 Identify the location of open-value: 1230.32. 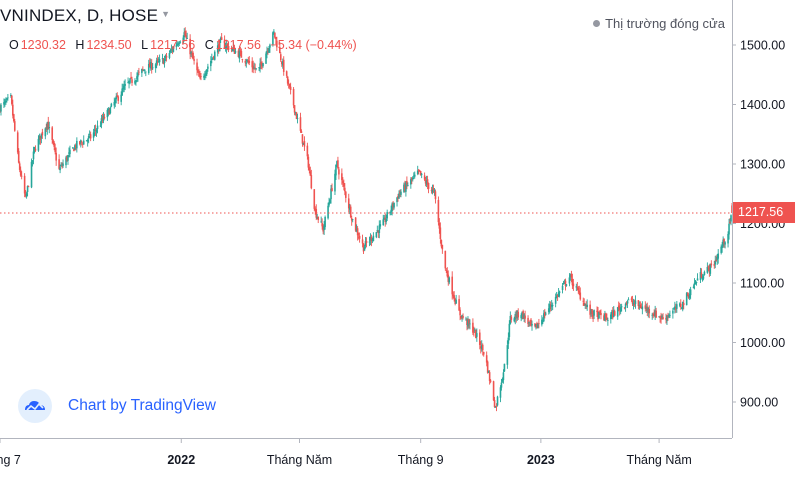
(43, 45).